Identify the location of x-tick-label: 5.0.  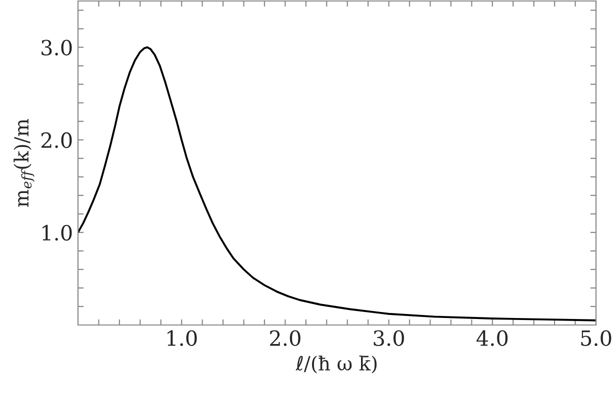
(596, 338).